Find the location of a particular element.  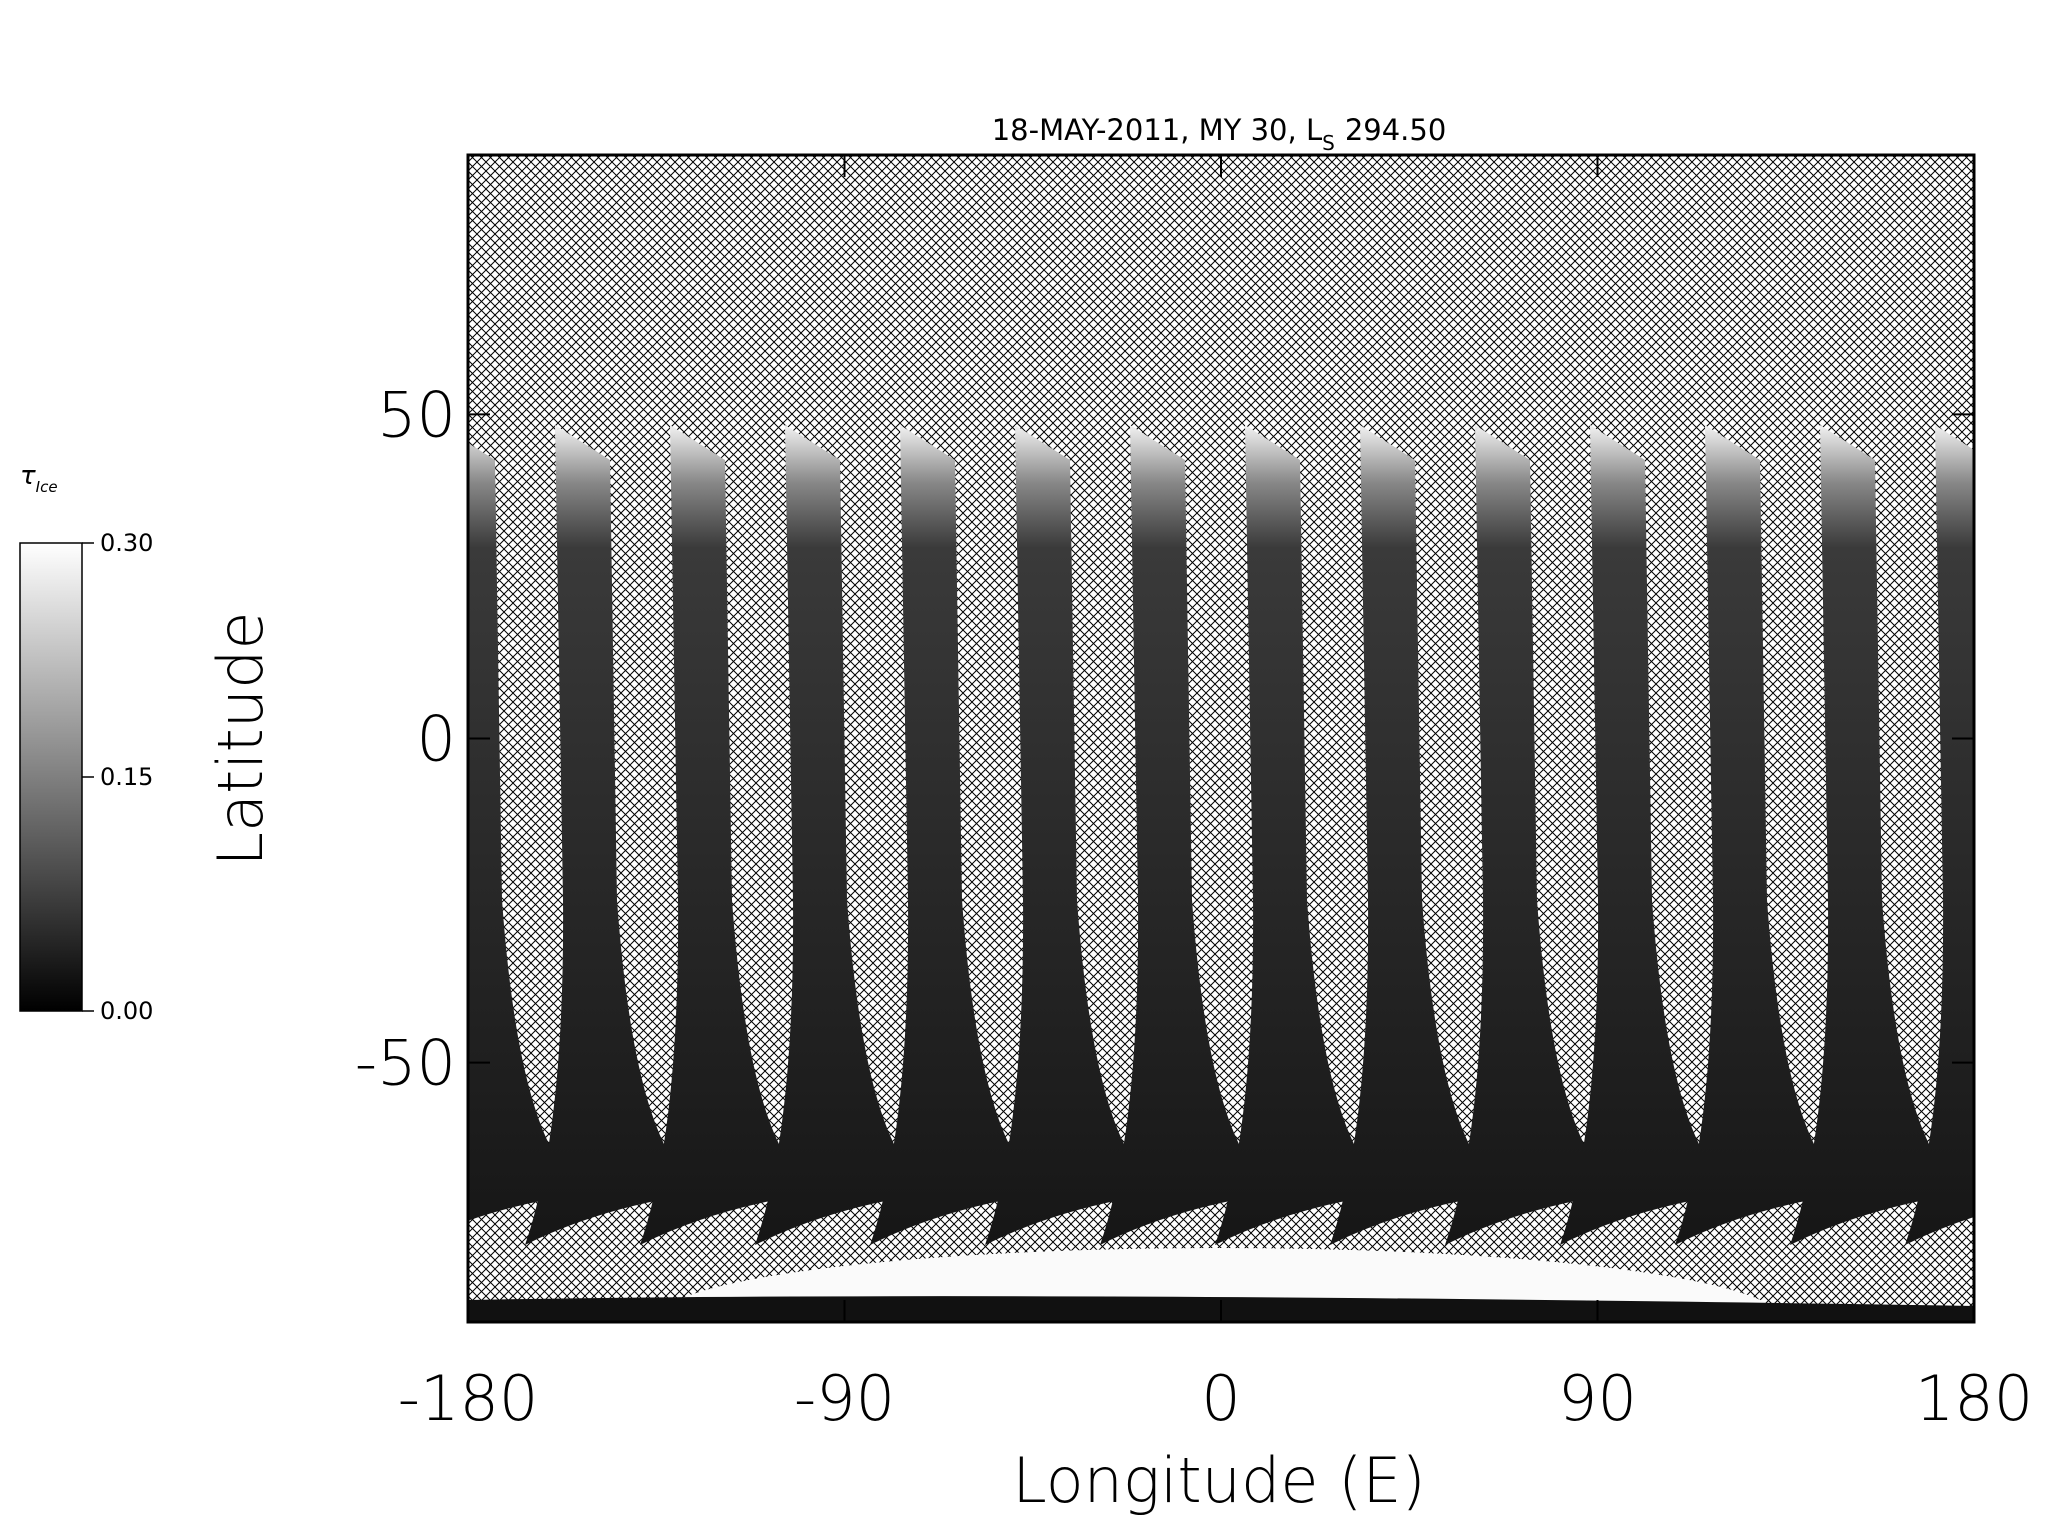

x-tick-label: 0 is located at coordinates (1220, 1398).